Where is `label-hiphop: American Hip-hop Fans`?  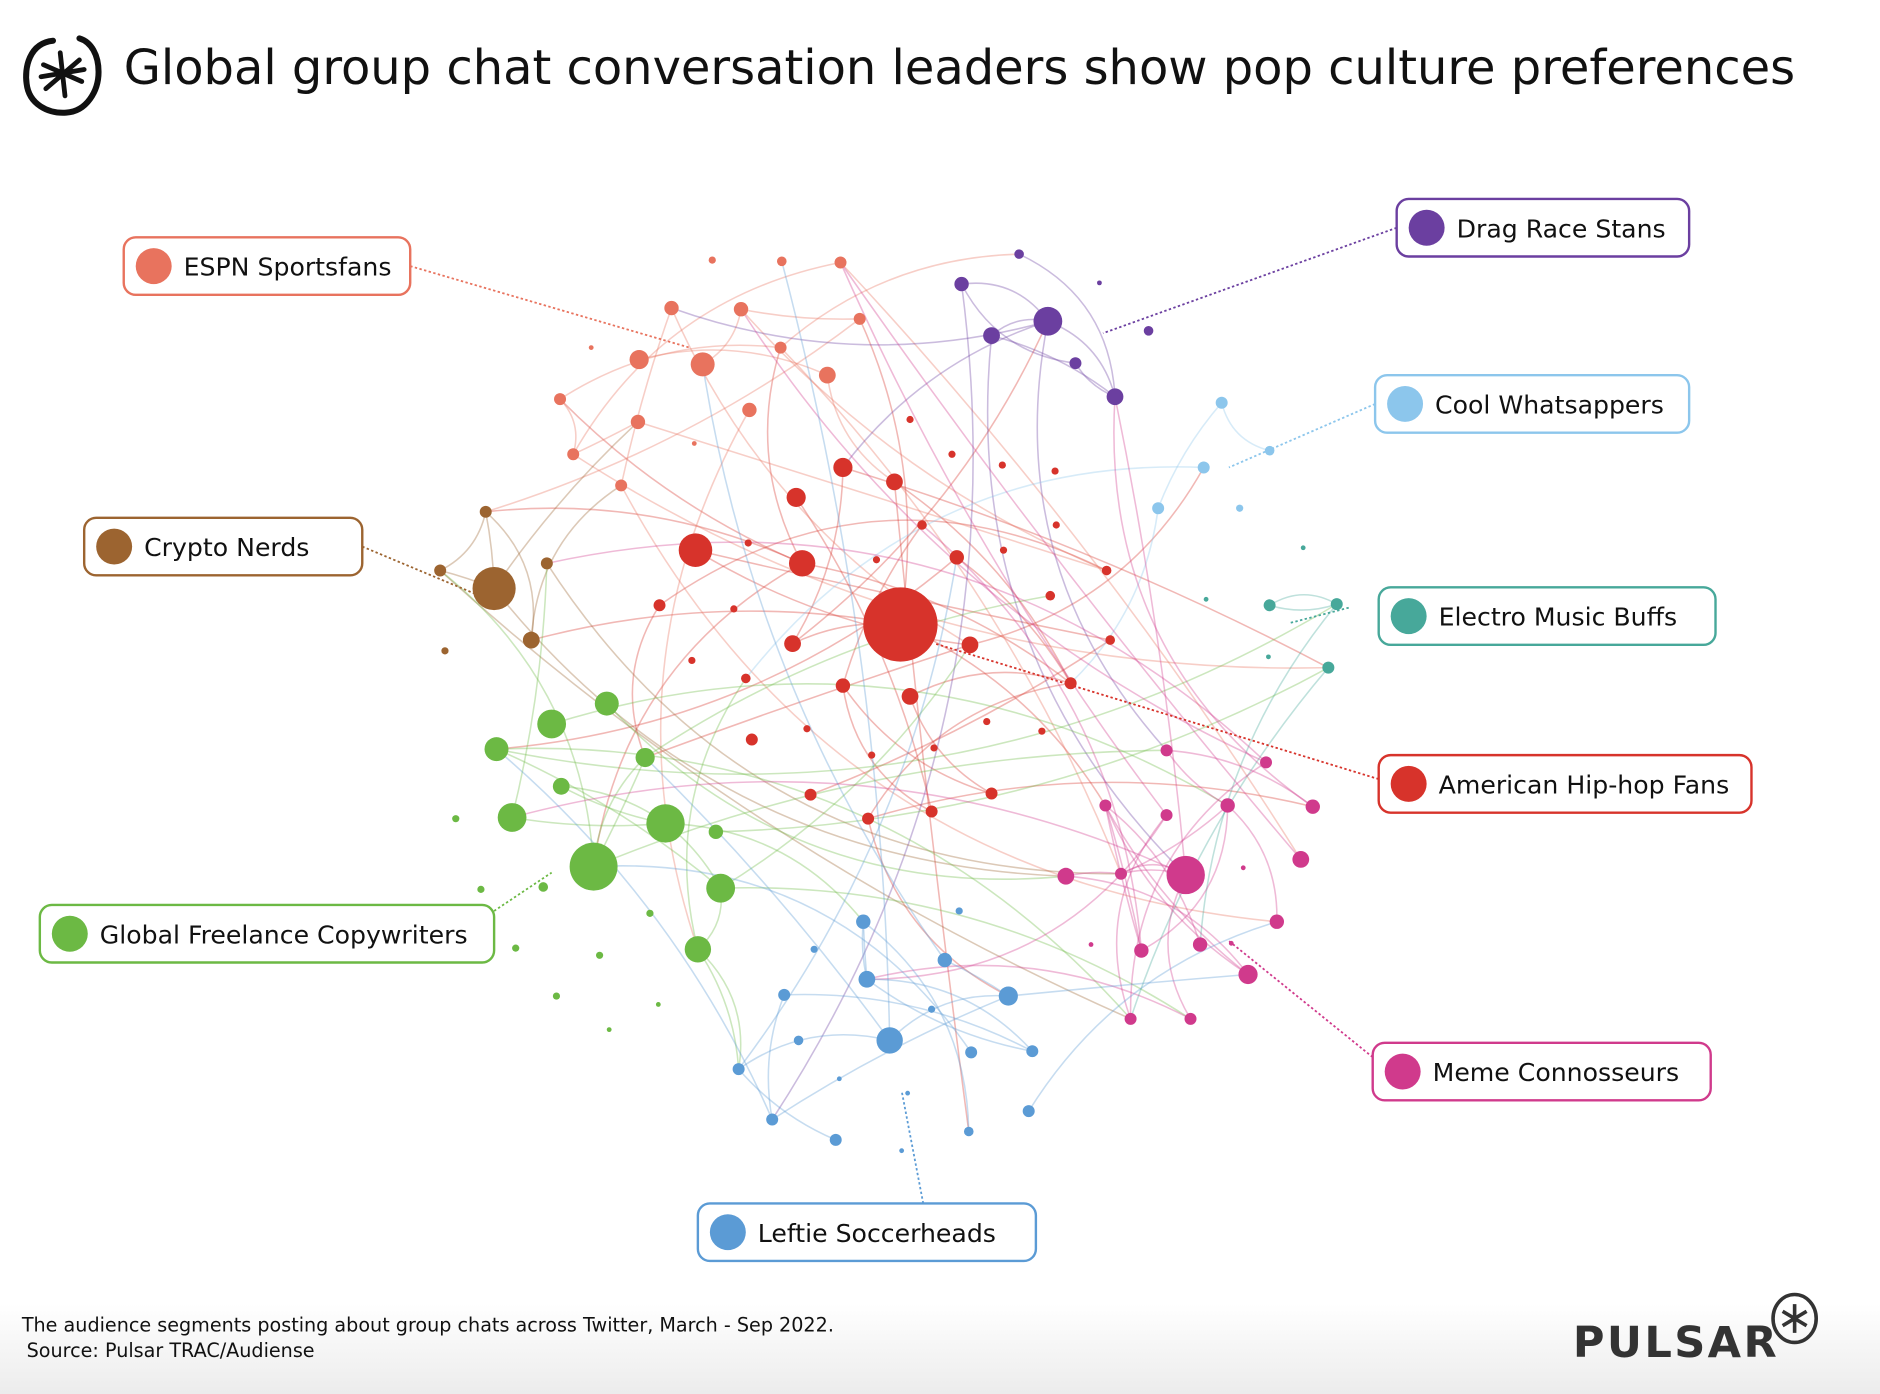
label-hiphop: American Hip-hop Fans is located at coordinates (1565, 783).